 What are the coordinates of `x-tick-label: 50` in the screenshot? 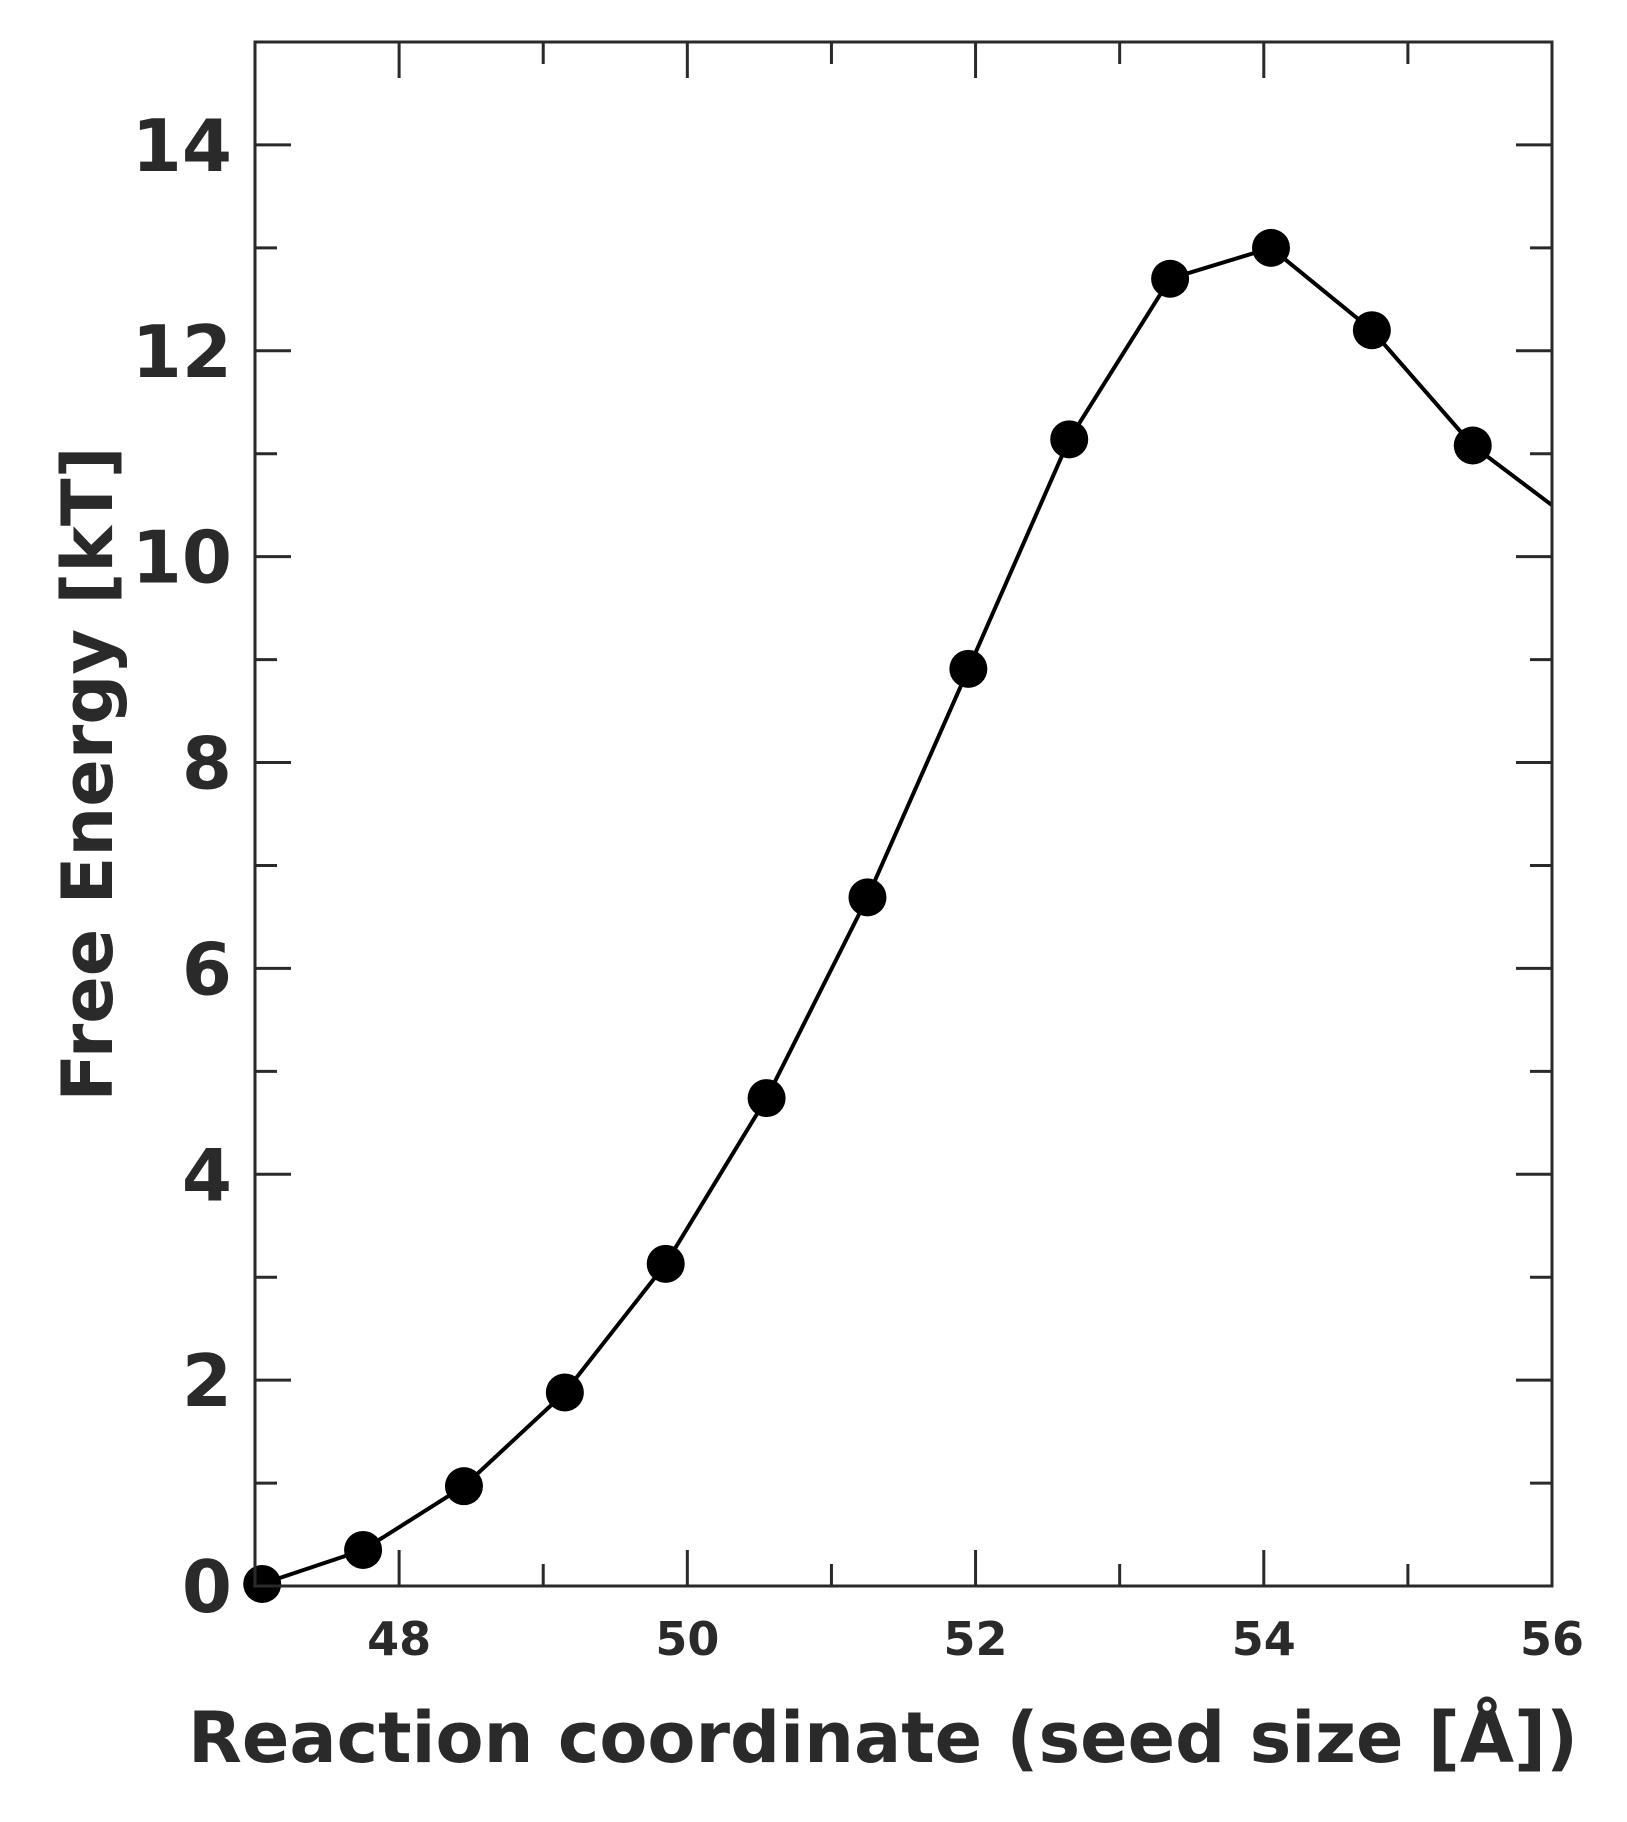 It's located at (687, 1639).